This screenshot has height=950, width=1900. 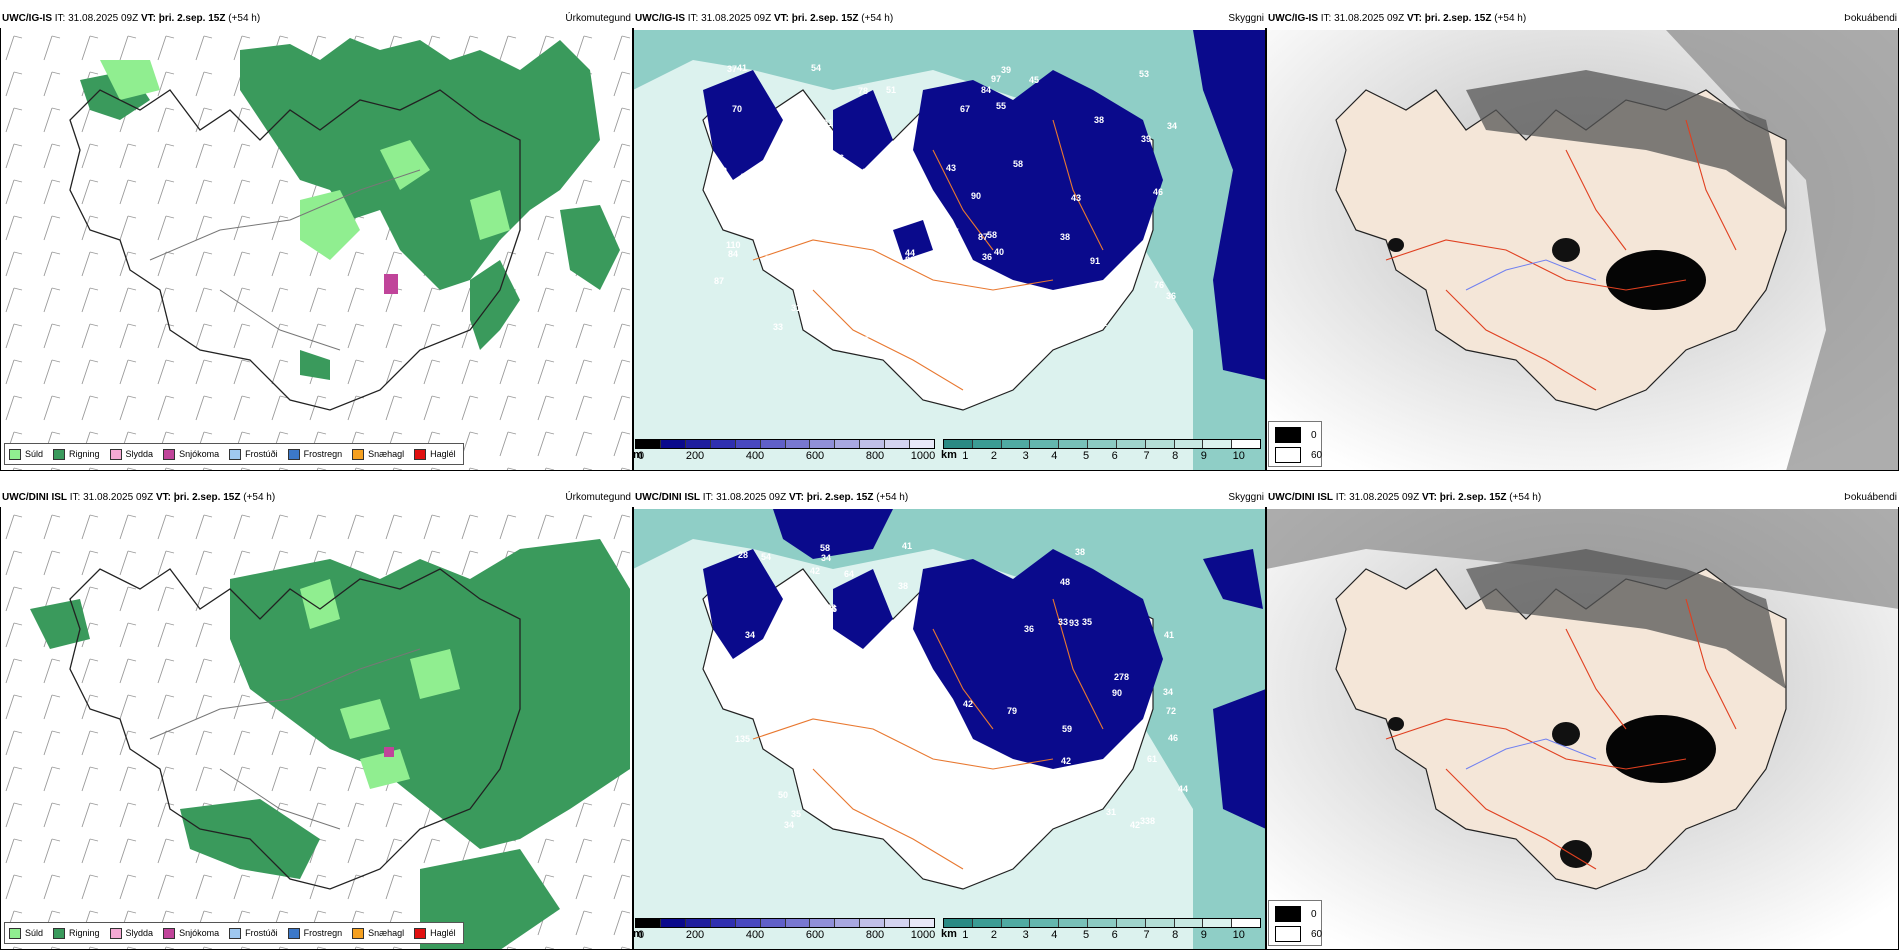 I want to click on cloud-base-label: 93, so click(x=1074, y=623).